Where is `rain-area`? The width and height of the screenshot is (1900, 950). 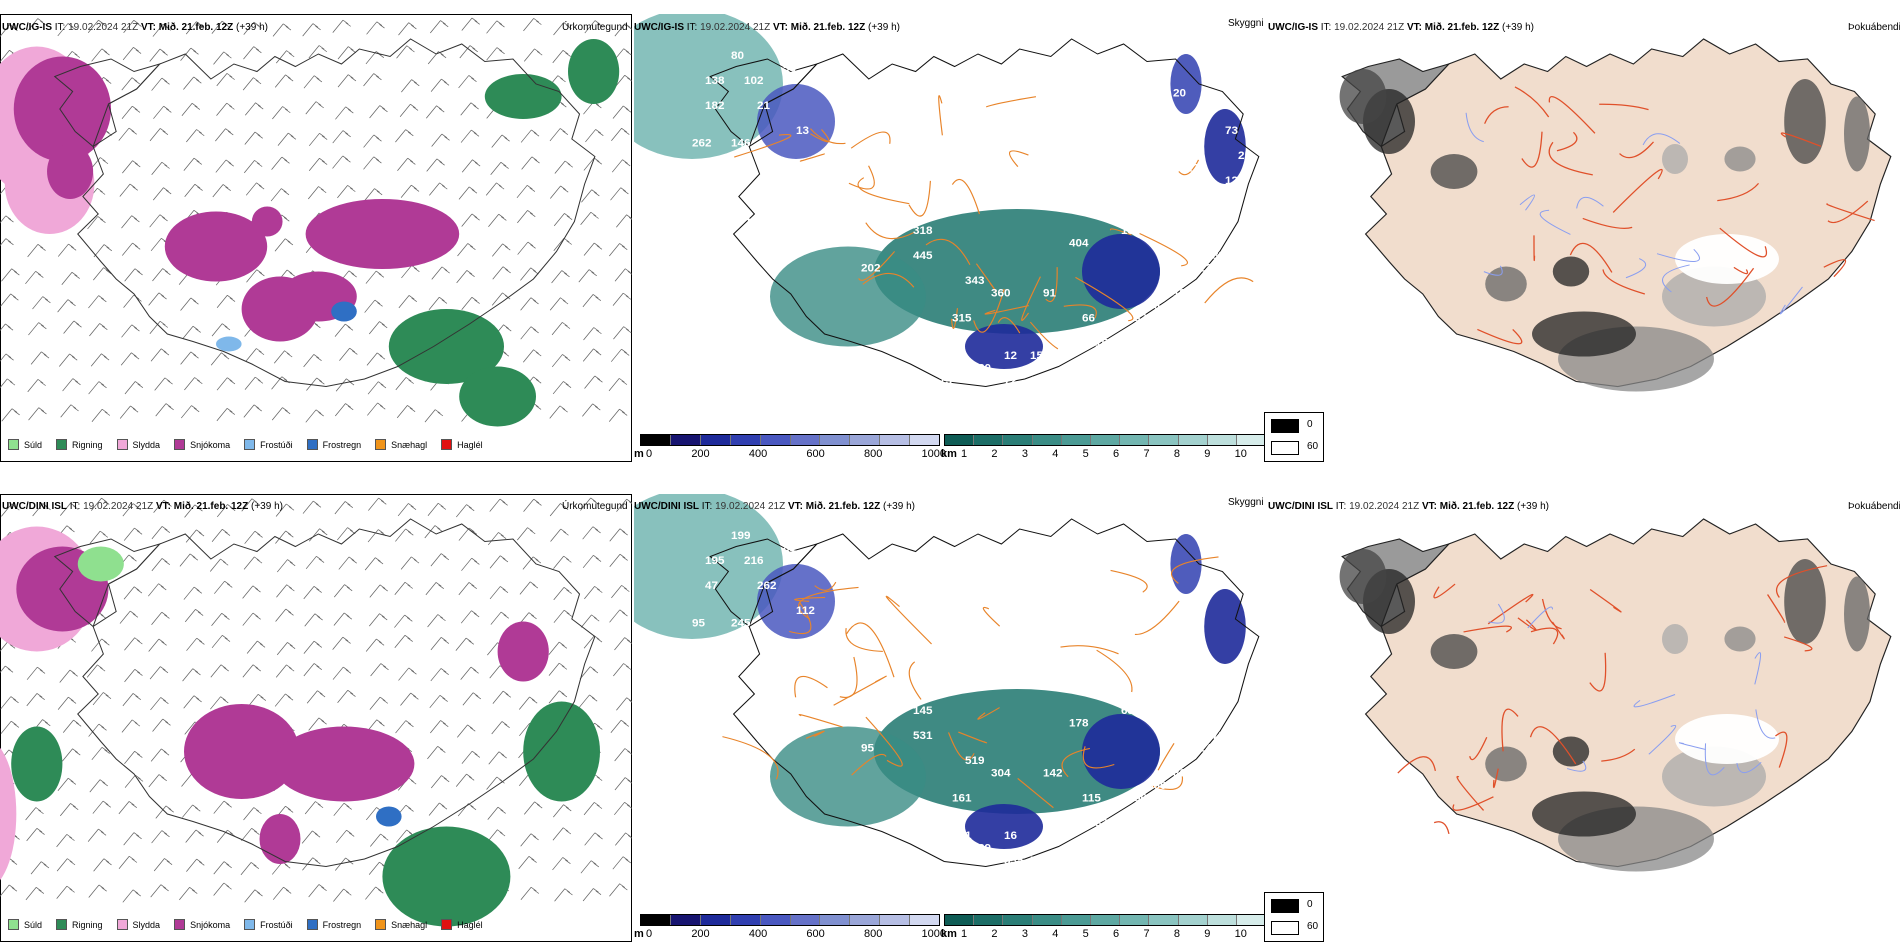
rain-area is located at coordinates (497, 396).